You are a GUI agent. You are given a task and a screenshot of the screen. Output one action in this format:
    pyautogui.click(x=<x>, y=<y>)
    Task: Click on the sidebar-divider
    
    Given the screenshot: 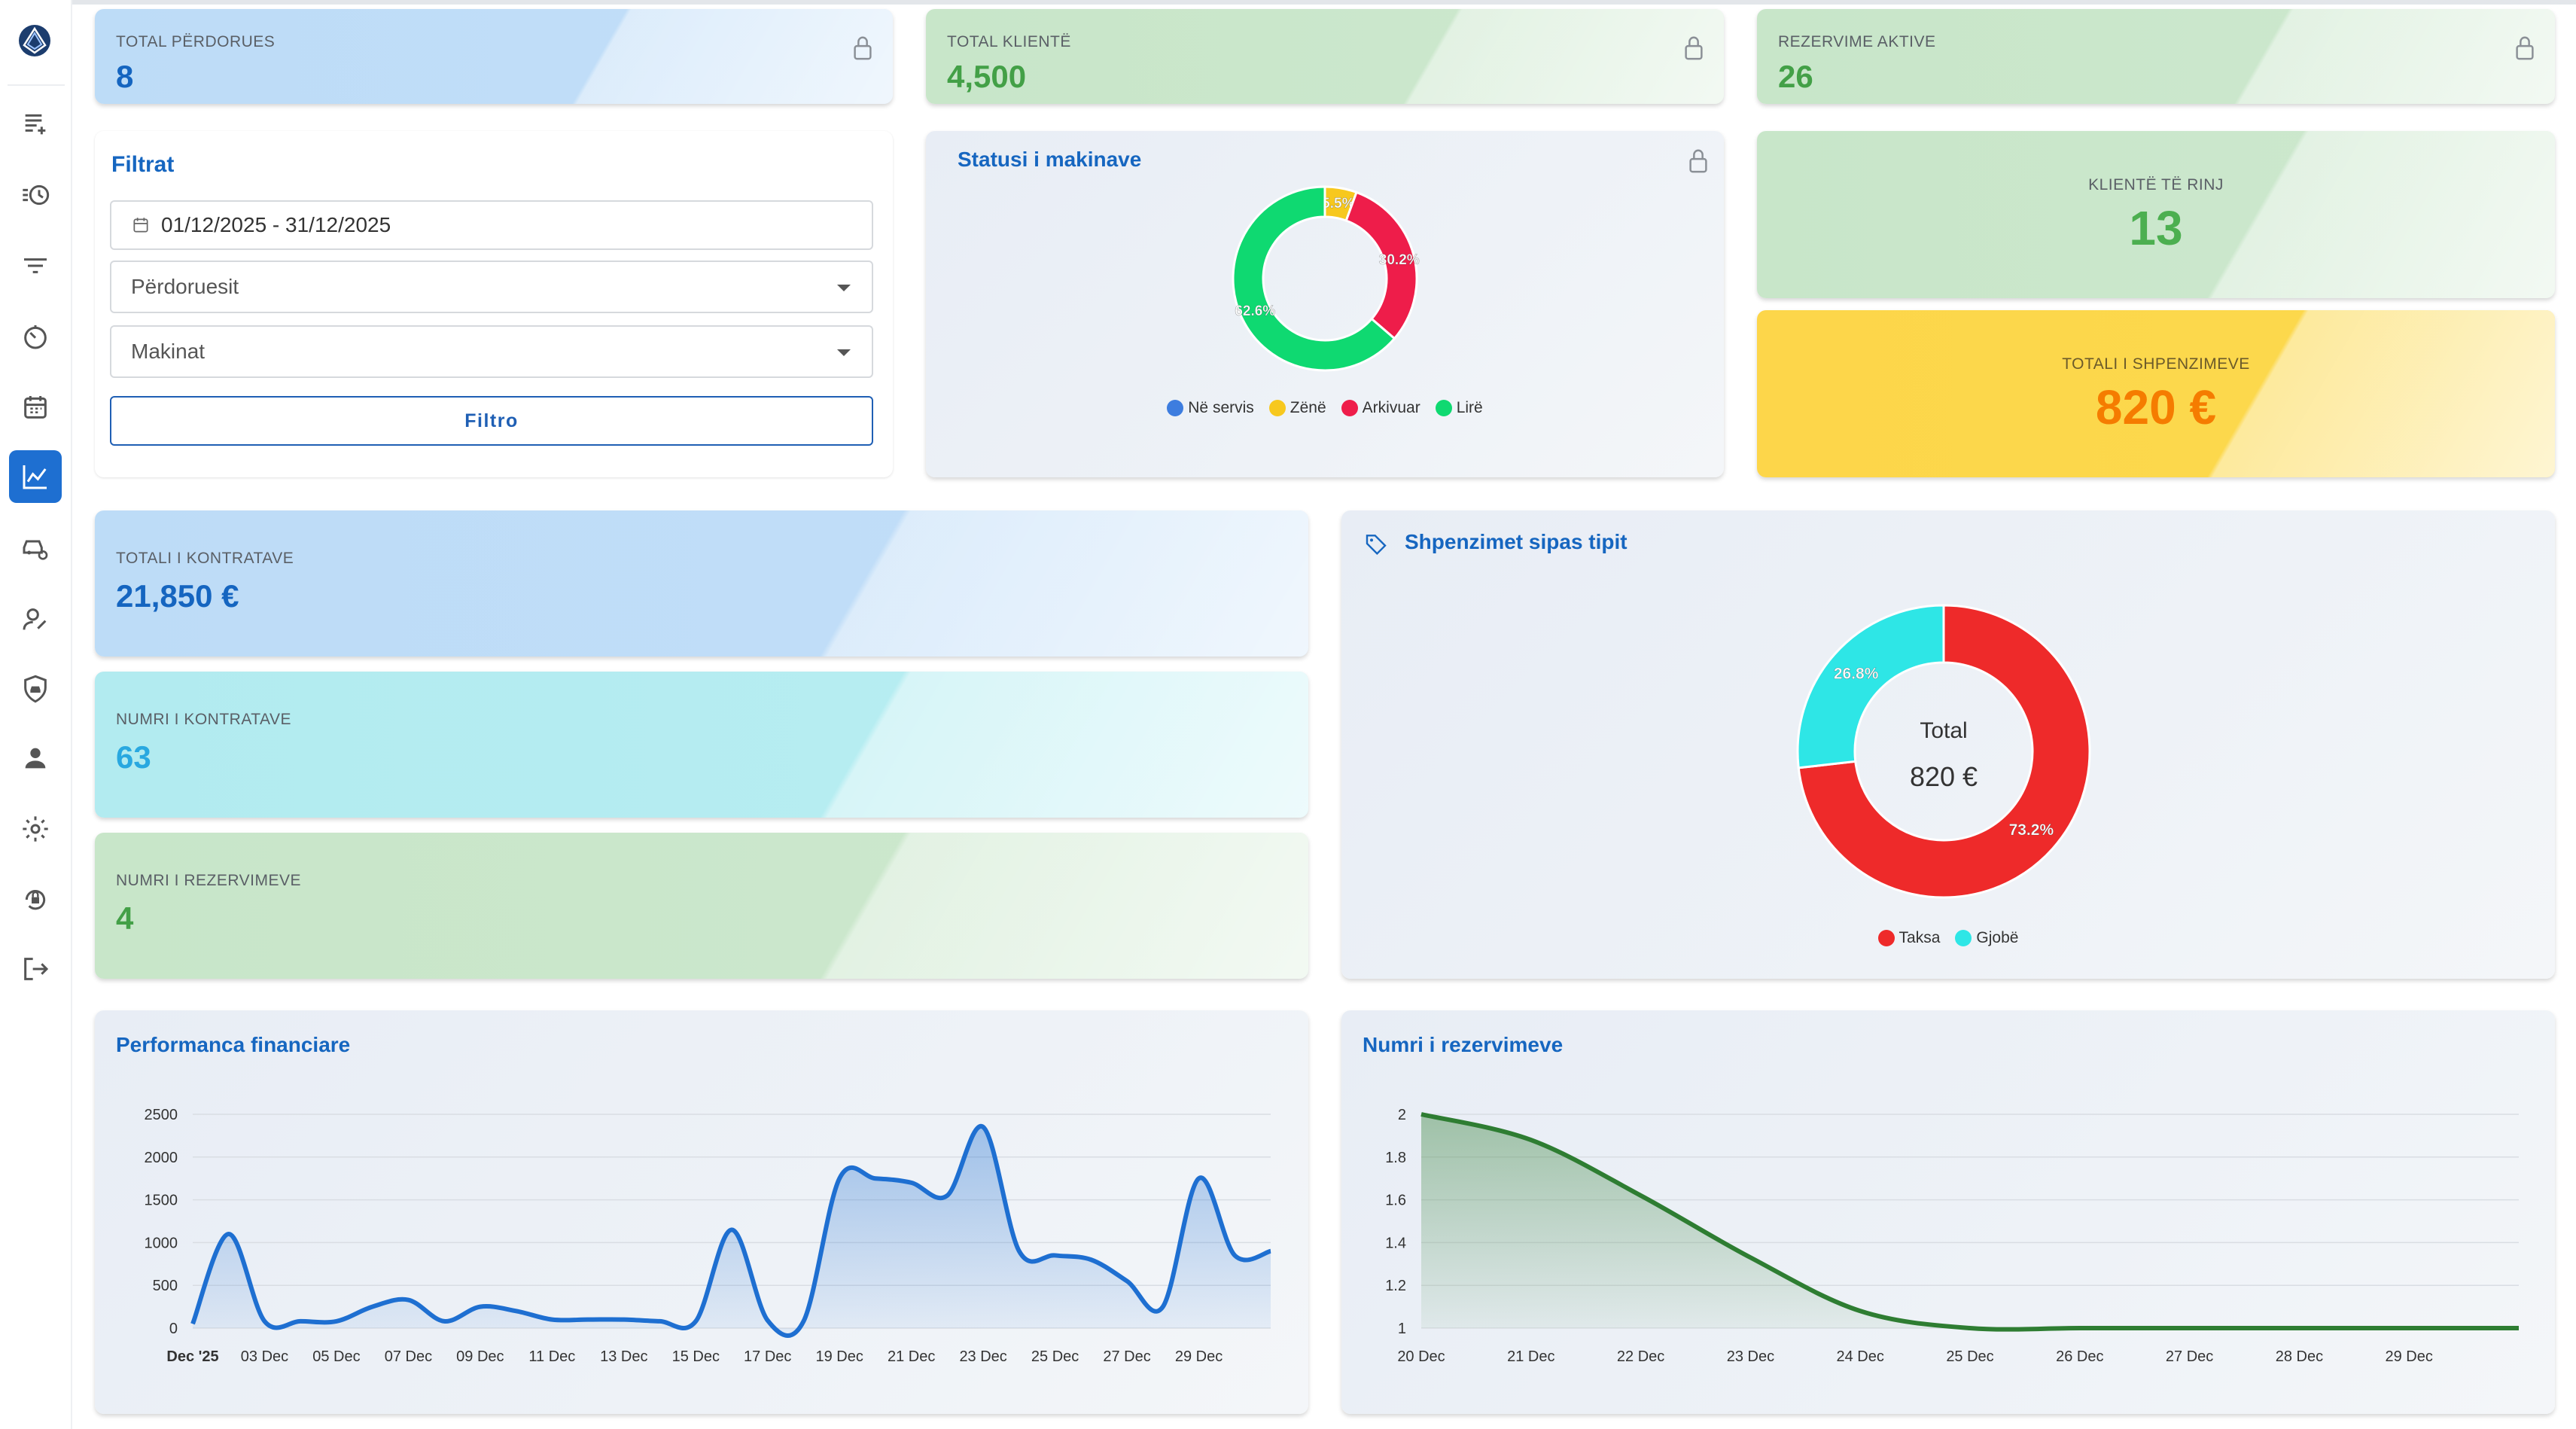 What is the action you would take?
    pyautogui.click(x=37, y=85)
    